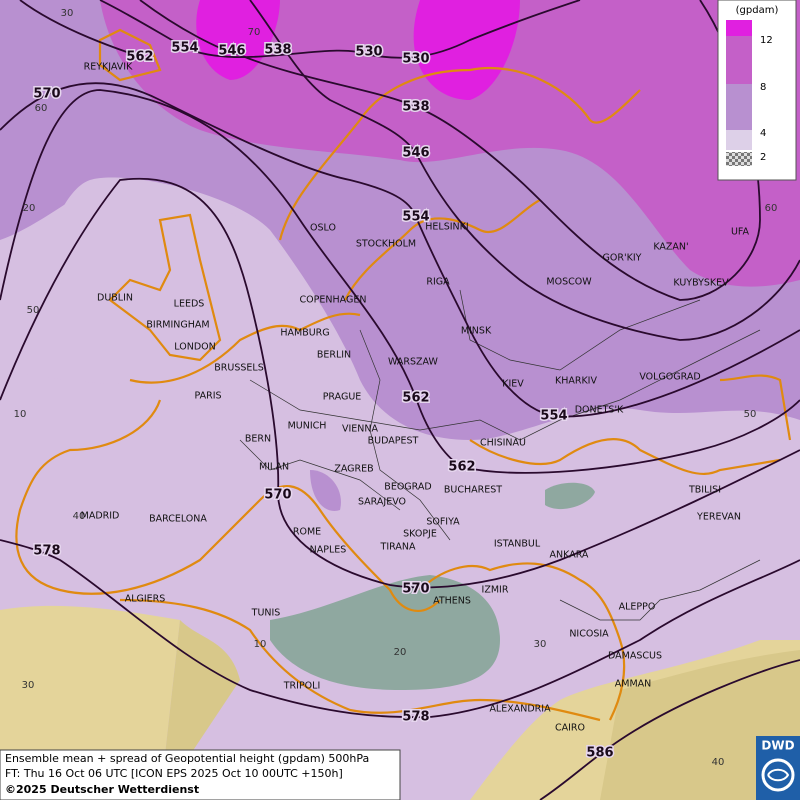 Image resolution: width=800 pixels, height=804 pixels. I want to click on city-label: OSLO, so click(323, 228).